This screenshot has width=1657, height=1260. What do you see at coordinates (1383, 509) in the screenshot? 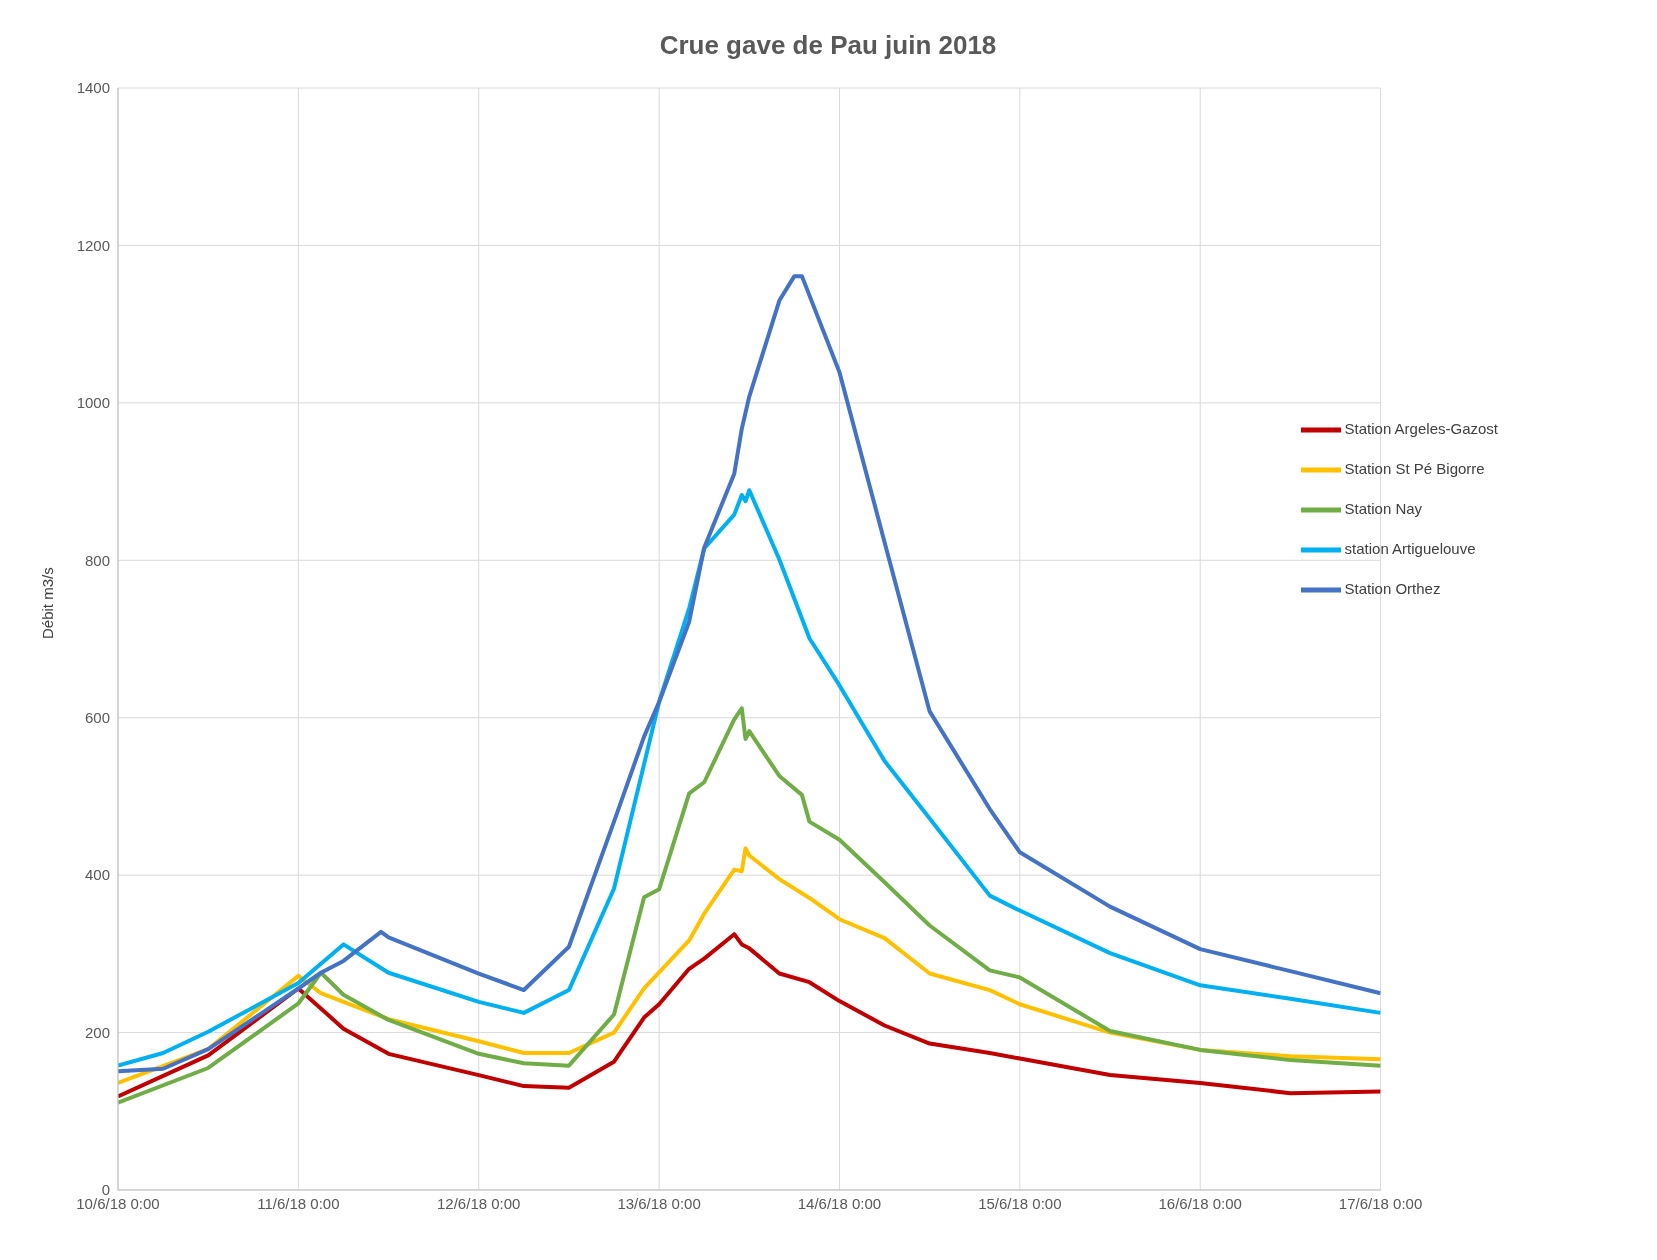
I see `legend-label: Station Nay` at bounding box center [1383, 509].